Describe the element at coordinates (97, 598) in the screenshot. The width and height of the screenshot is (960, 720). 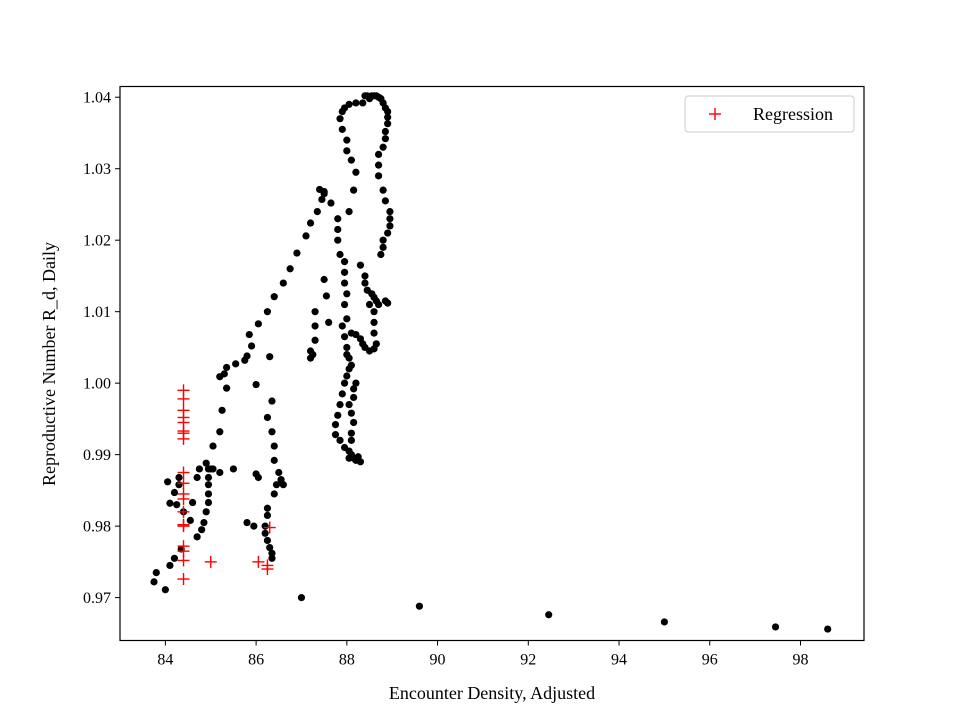
I see `y-tick-label: 0.97` at that location.